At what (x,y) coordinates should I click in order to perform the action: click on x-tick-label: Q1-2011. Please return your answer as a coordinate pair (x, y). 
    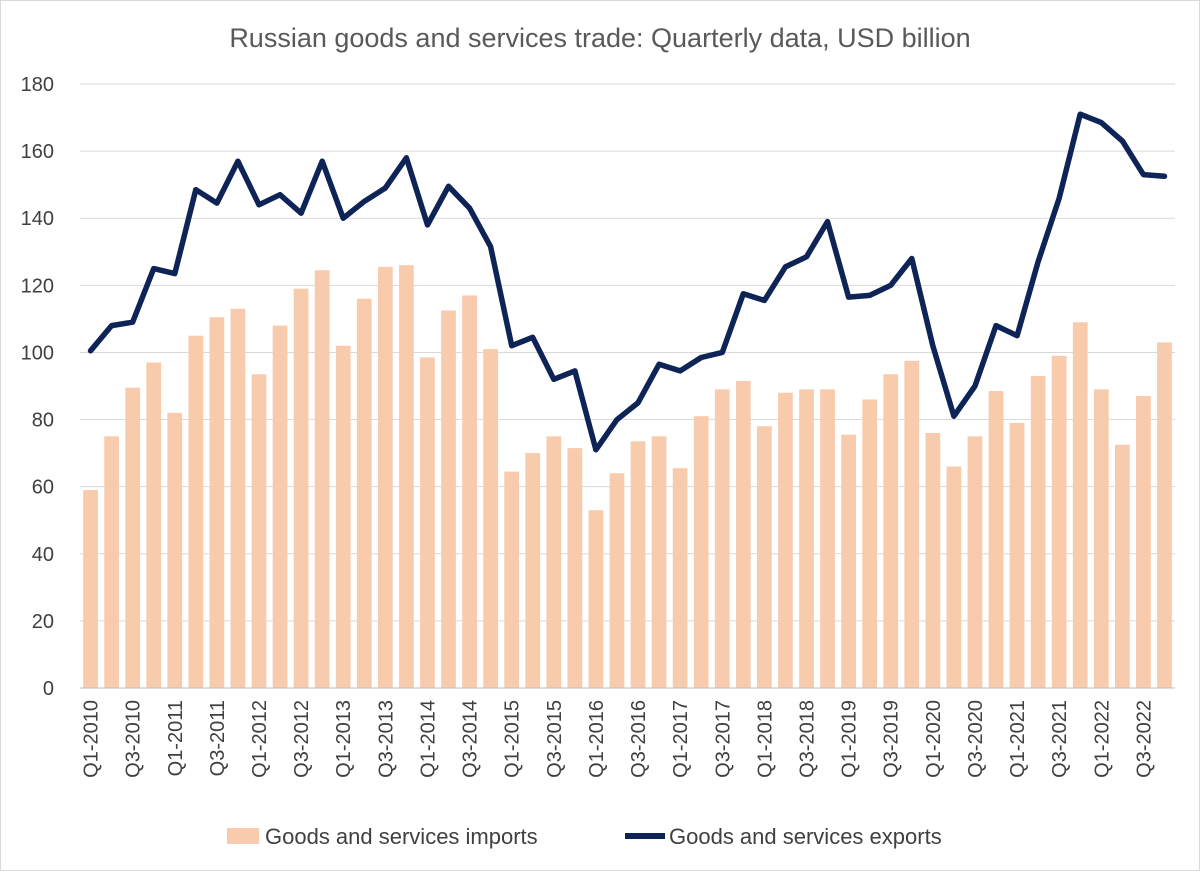
    Looking at the image, I should click on (176, 738).